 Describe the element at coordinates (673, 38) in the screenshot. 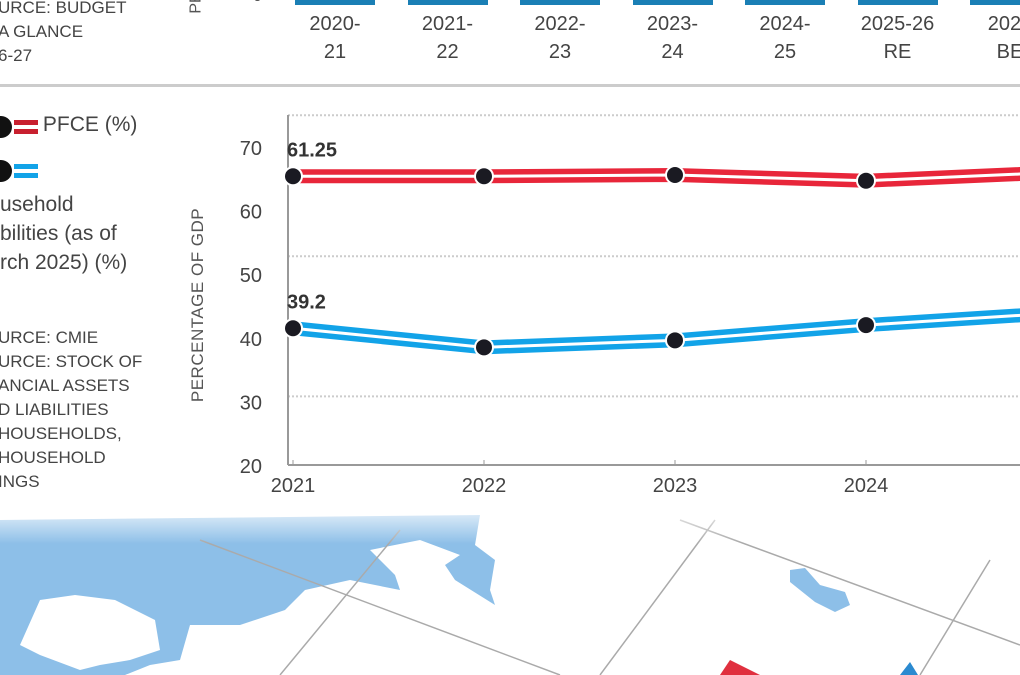

I see `top-x-tick: 2023- 24` at that location.